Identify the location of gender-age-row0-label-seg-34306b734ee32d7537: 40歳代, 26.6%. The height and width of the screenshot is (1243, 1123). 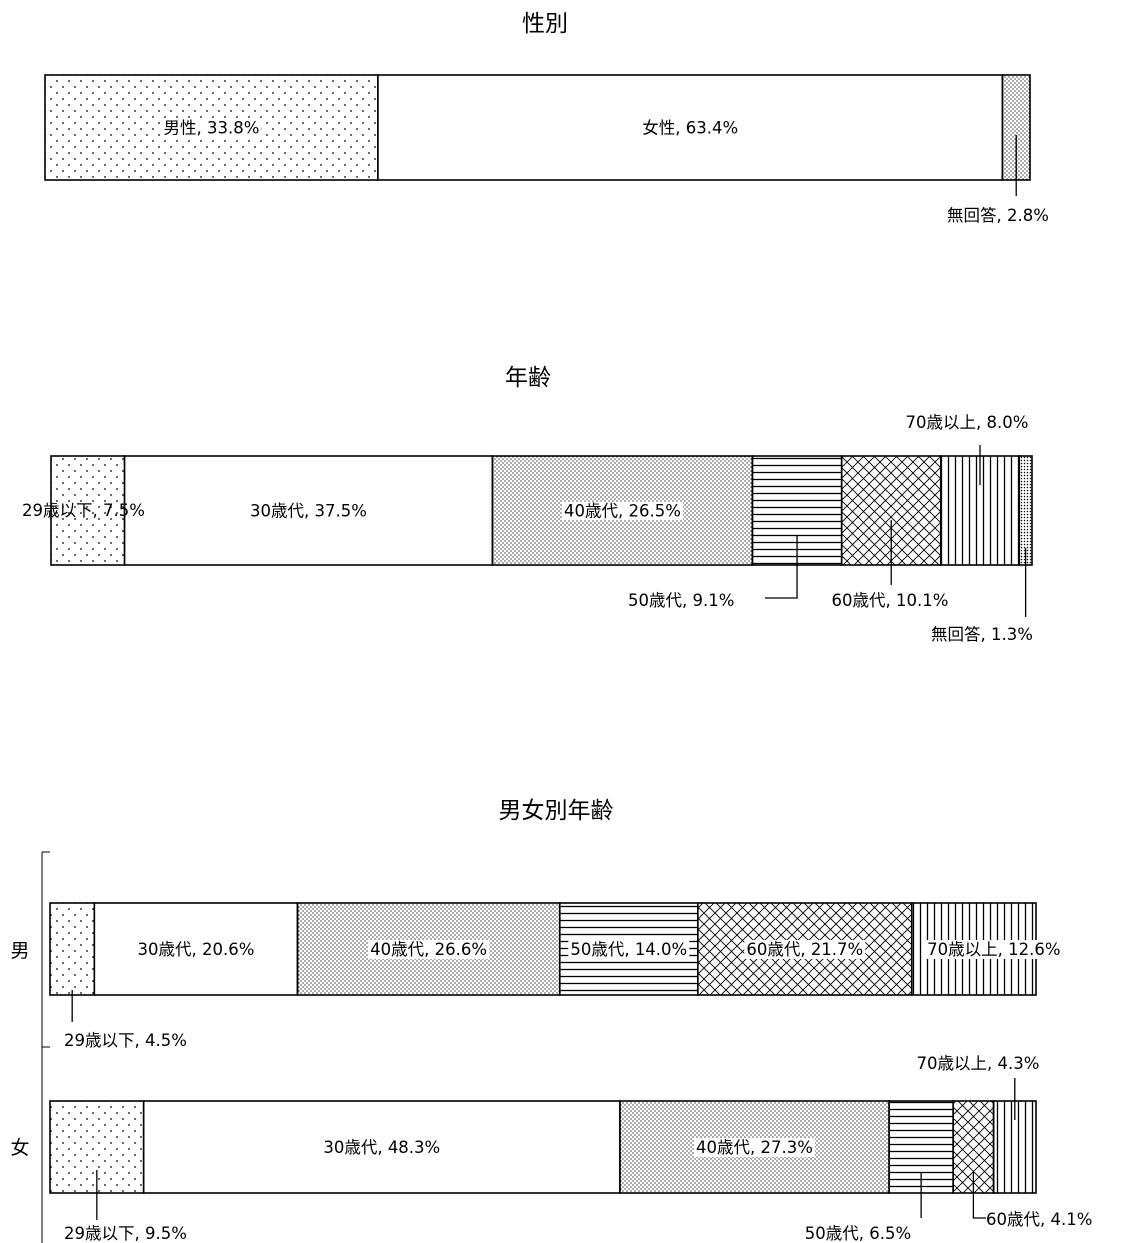
(428, 949).